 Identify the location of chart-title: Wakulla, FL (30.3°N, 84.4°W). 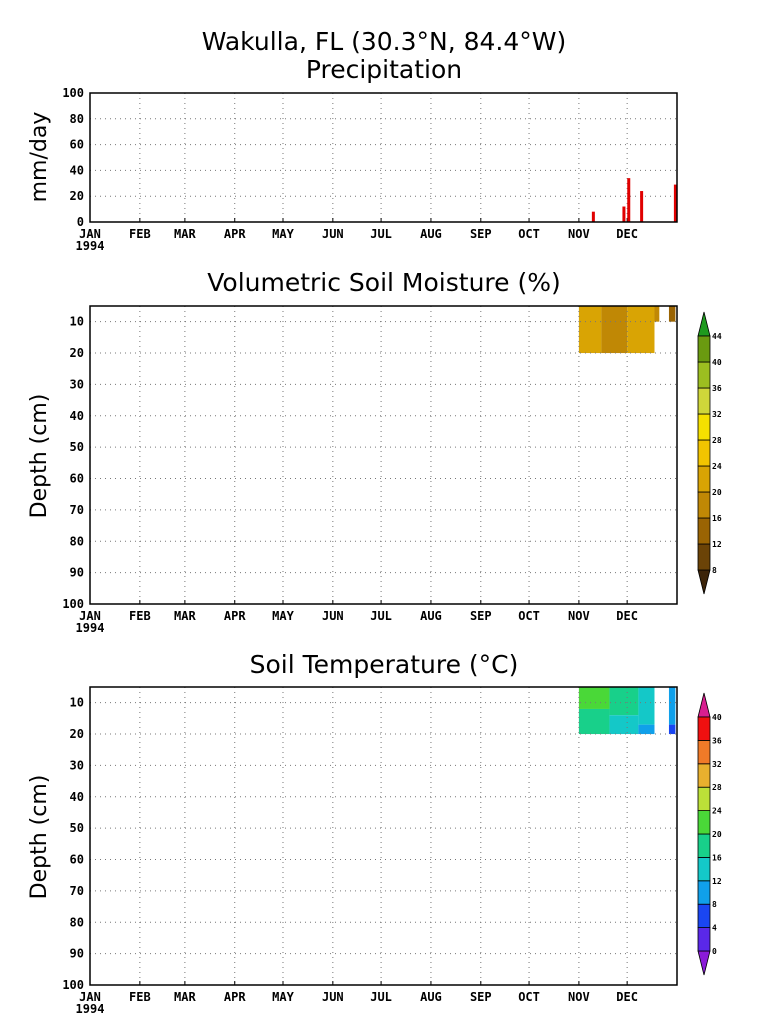
(384, 41).